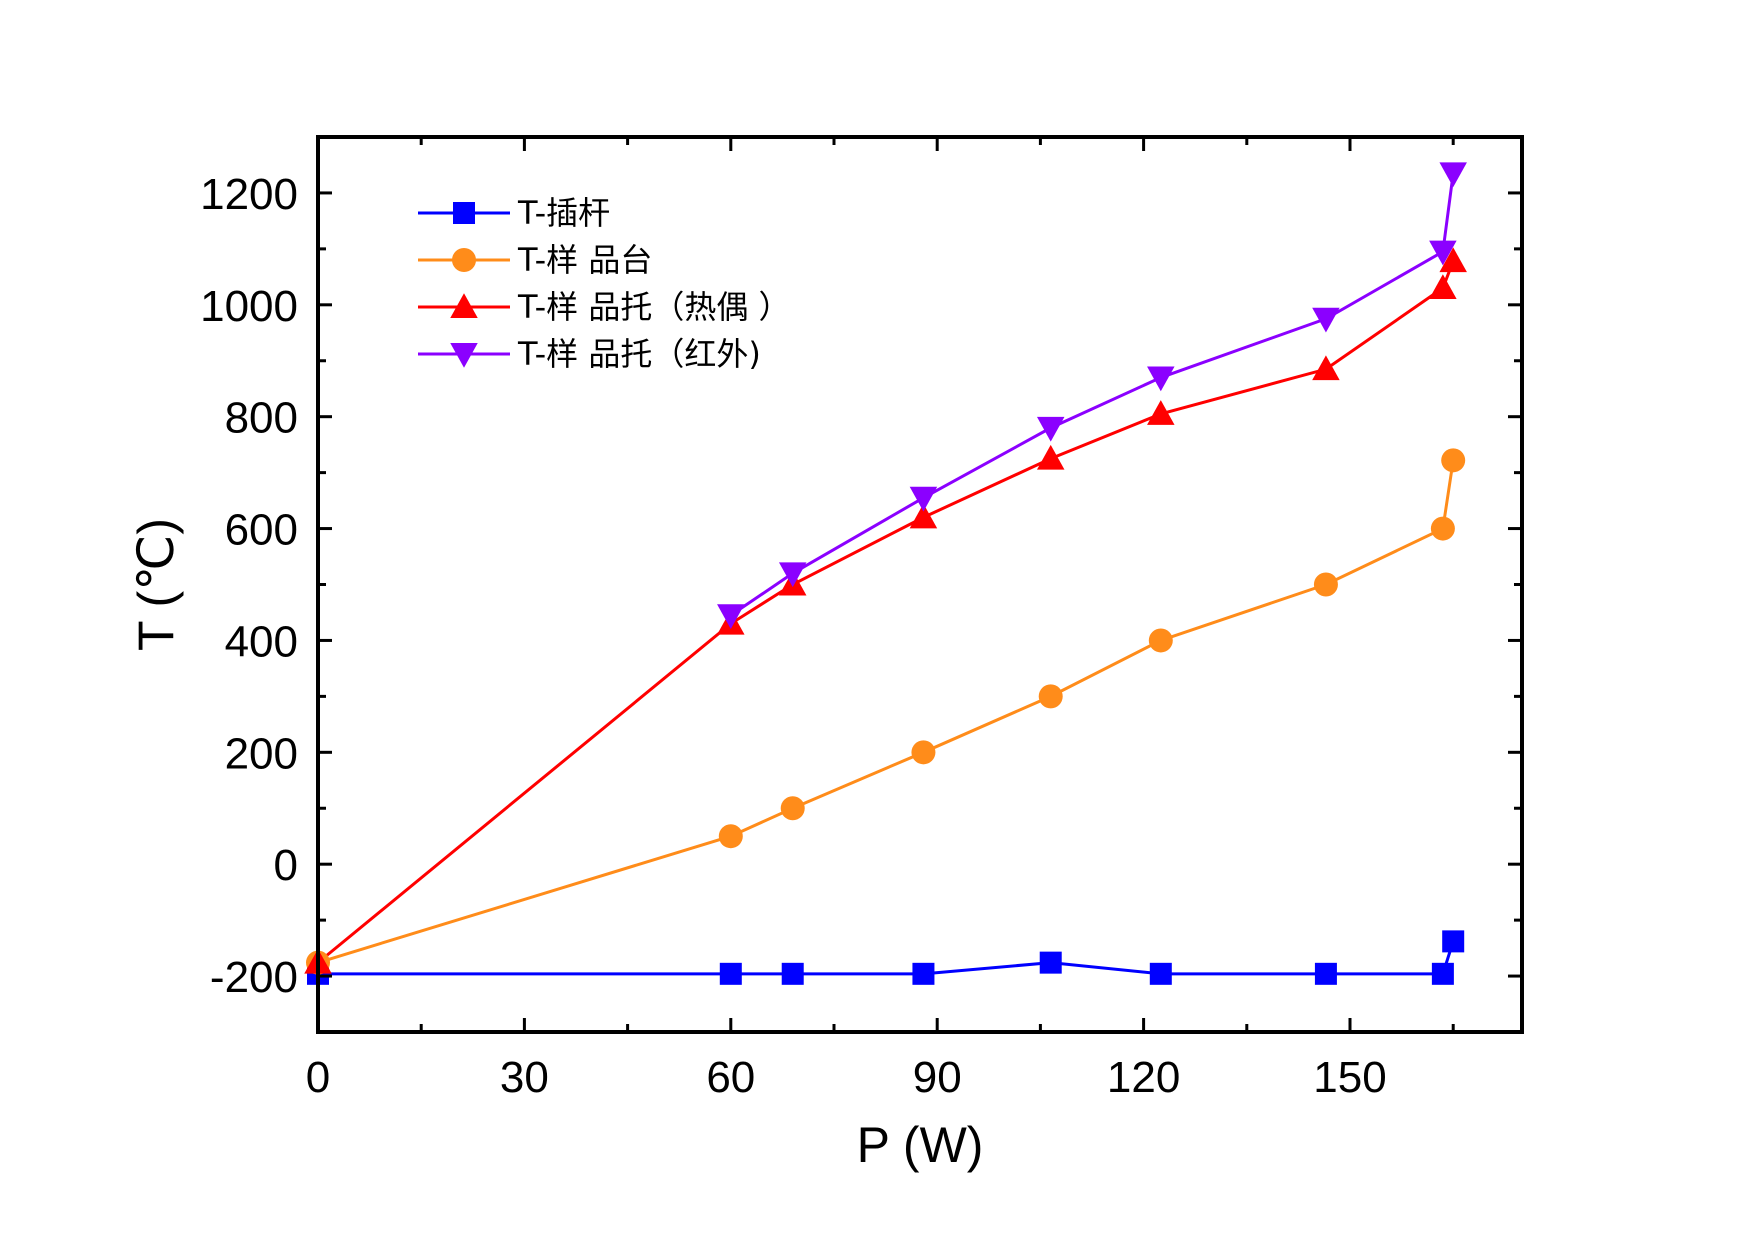 The image size is (1755, 1240). I want to click on x-tick-label: 60, so click(730, 1077).